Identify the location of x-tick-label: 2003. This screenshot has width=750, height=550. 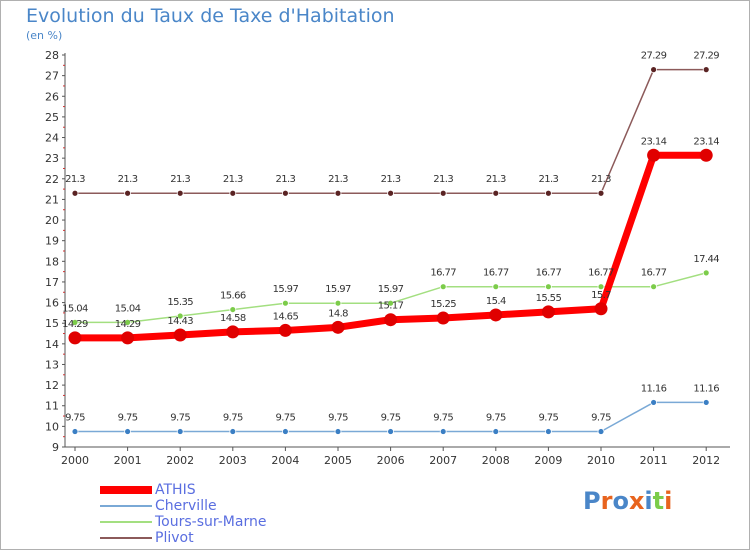
(233, 460).